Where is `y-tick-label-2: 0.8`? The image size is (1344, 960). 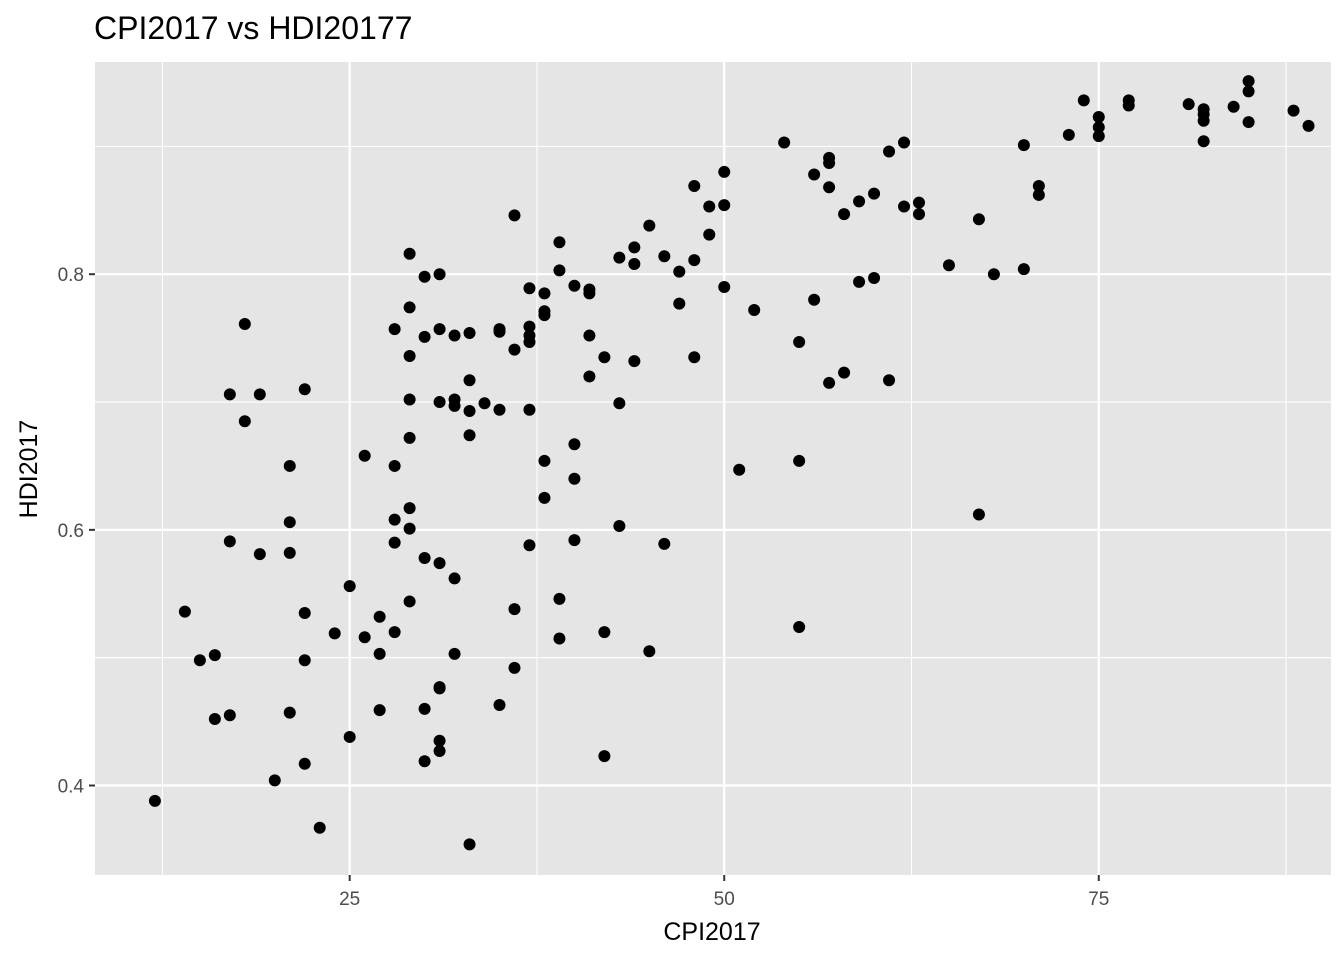
y-tick-label-2: 0.8 is located at coordinates (71, 275).